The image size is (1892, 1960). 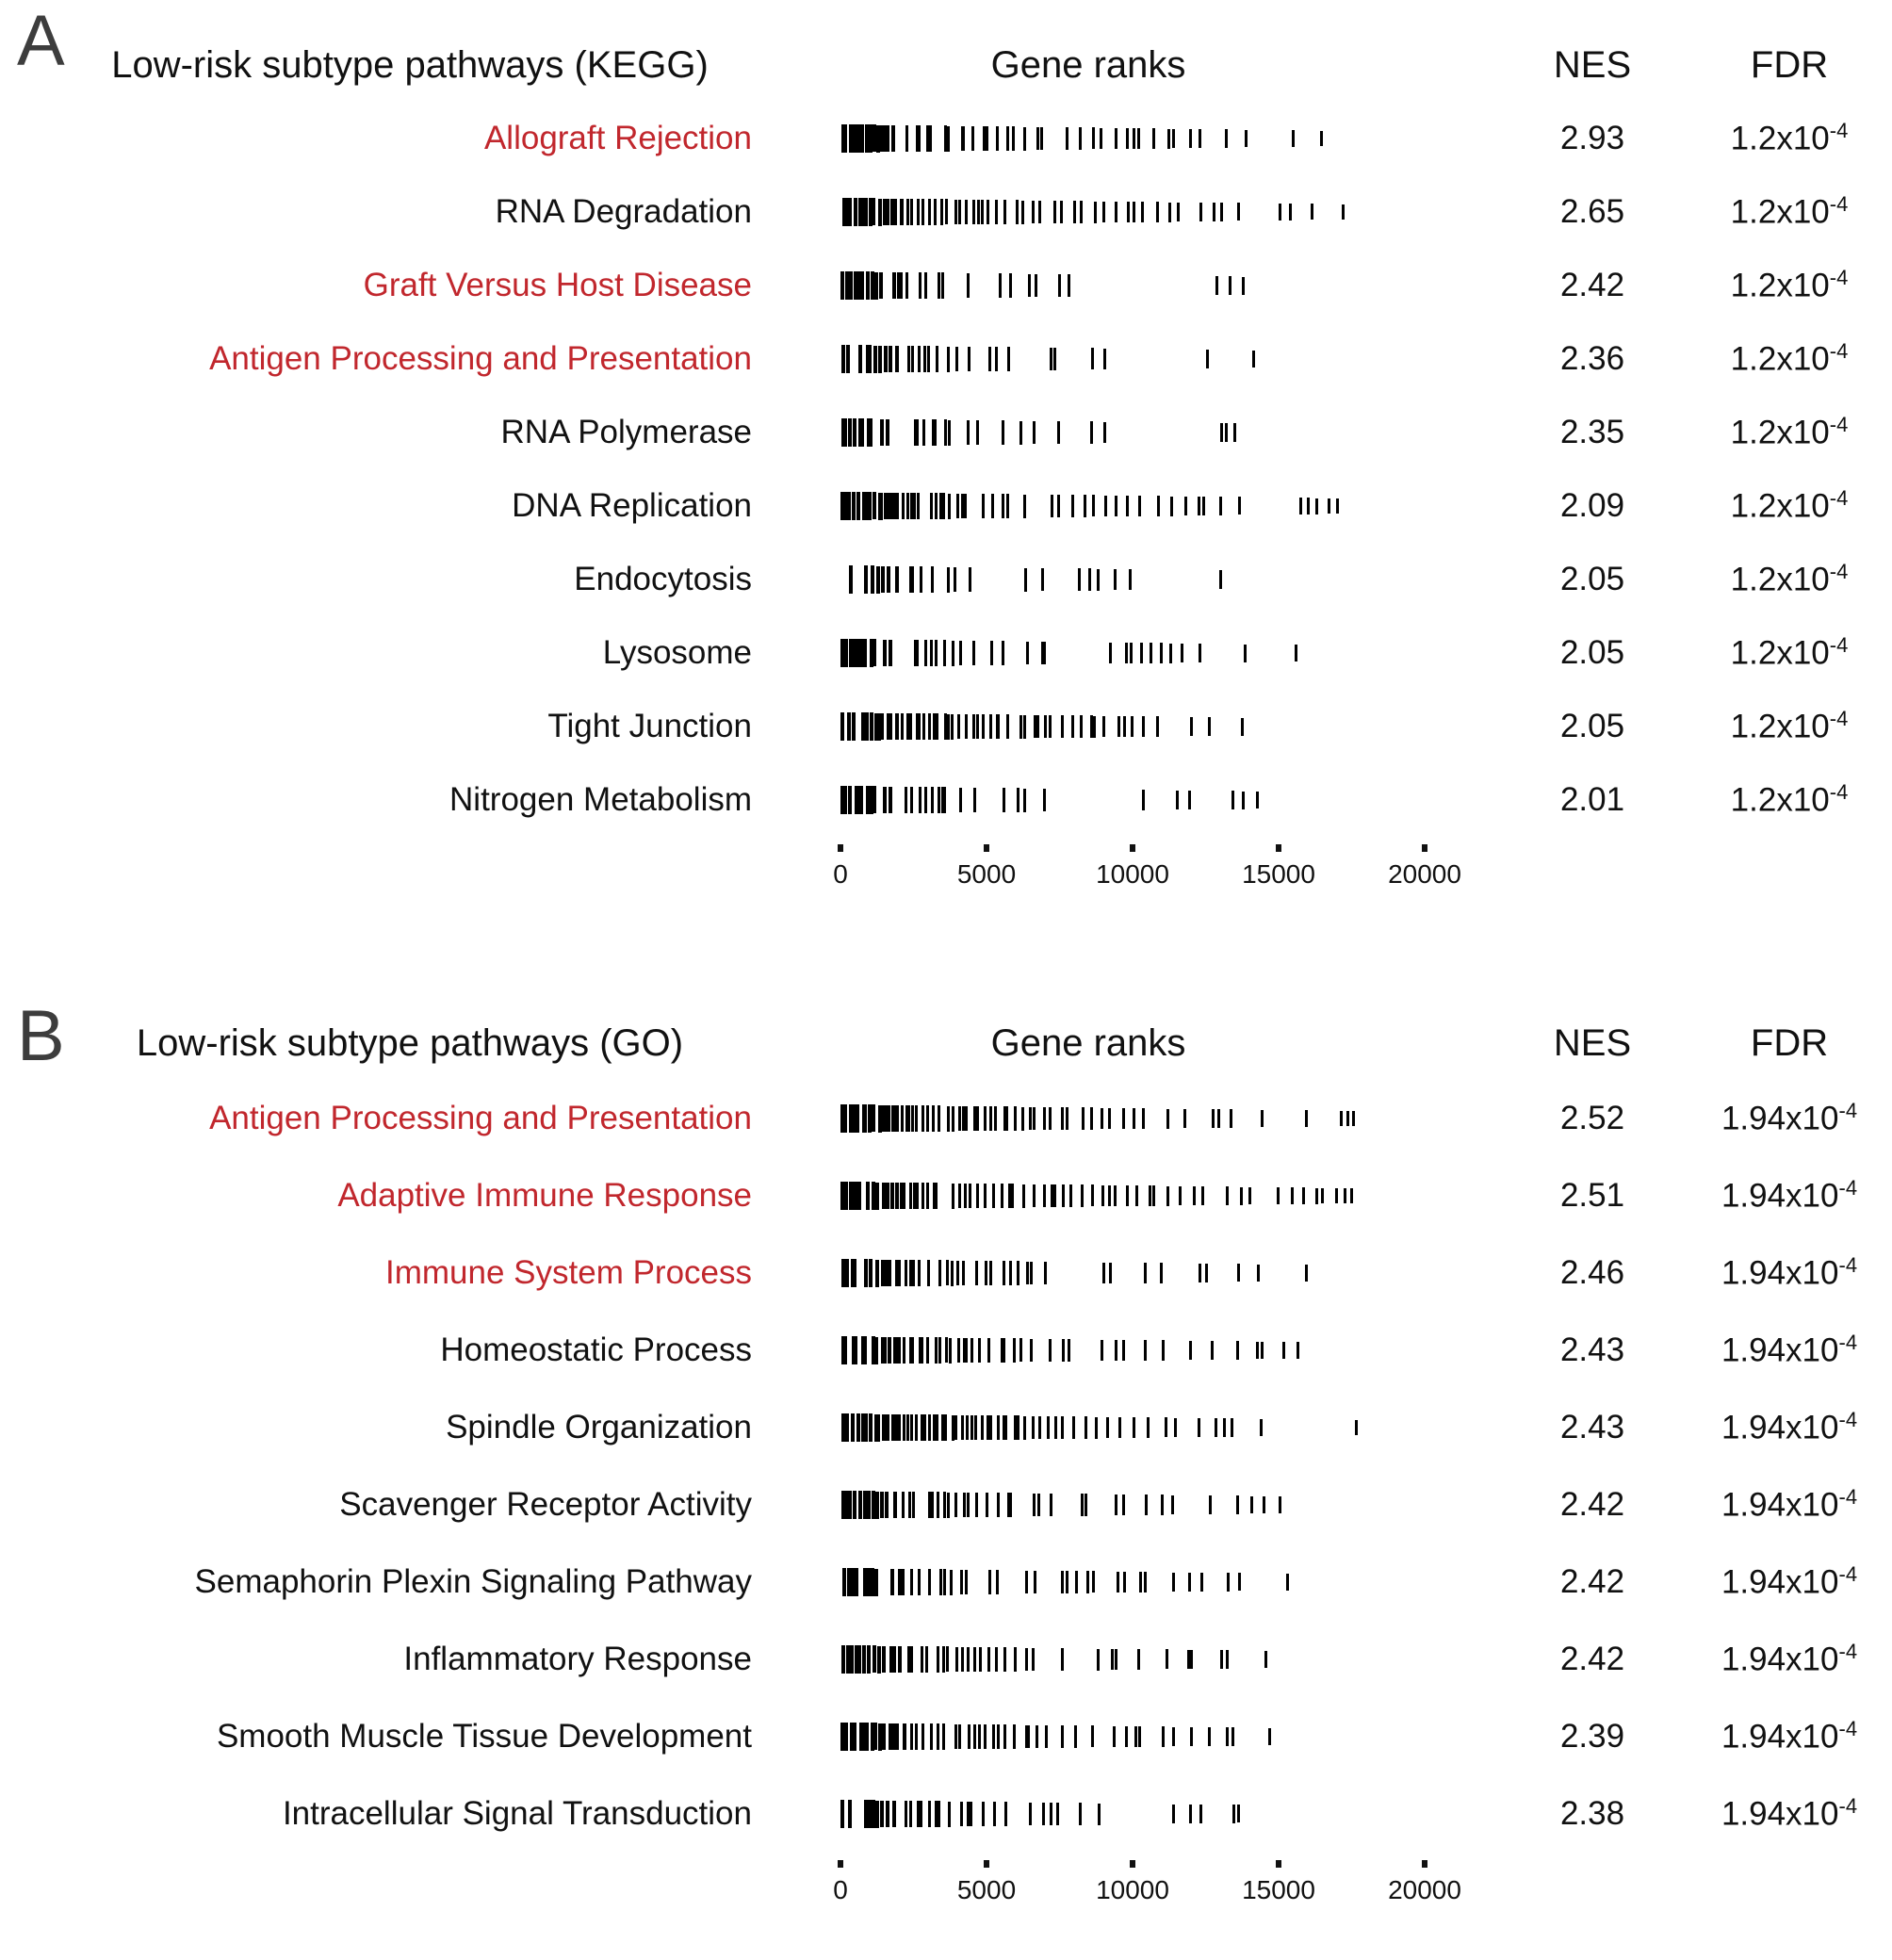 What do you see at coordinates (986, 1890) in the screenshot?
I see `axis-tick-label: 5000` at bounding box center [986, 1890].